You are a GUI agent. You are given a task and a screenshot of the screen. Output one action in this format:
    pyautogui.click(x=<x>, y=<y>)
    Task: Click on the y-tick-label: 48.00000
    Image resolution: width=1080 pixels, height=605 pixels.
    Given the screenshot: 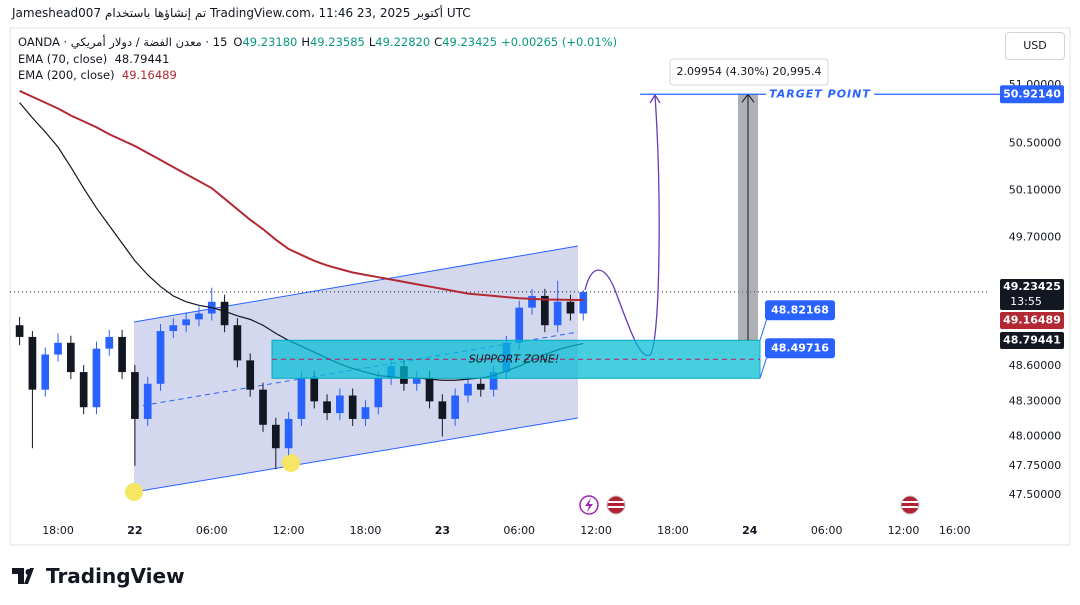 What is the action you would take?
    pyautogui.click(x=1035, y=436)
    